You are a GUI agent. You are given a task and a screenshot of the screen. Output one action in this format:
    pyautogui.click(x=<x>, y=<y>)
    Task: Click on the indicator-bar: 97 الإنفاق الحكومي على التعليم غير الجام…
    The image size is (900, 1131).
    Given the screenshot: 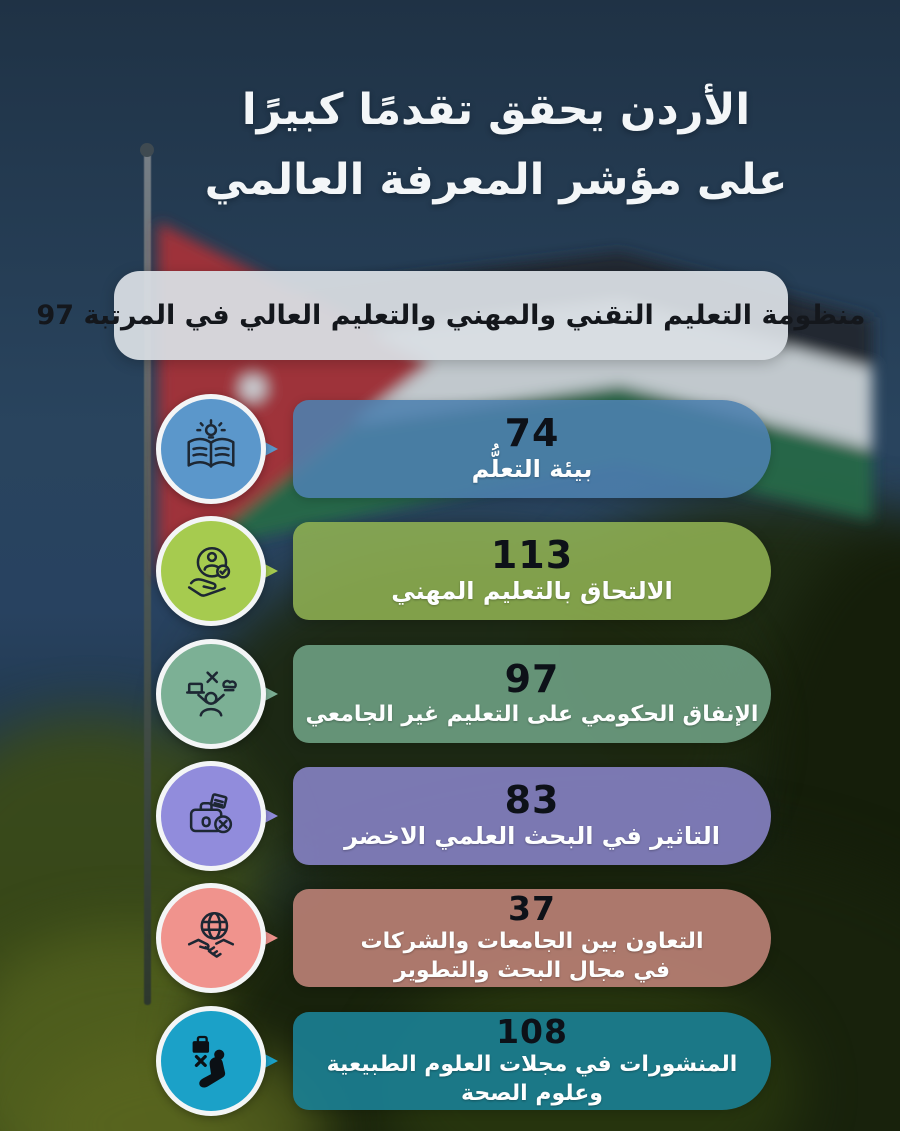 What is the action you would take?
    pyautogui.click(x=532, y=694)
    